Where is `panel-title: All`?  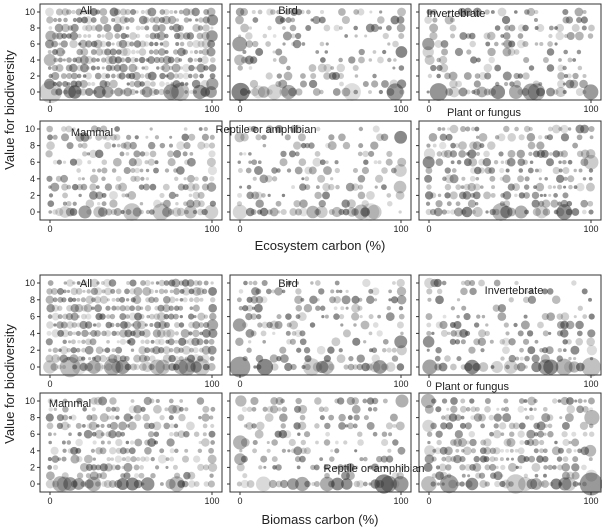 panel-title: All is located at coordinates (86, 11).